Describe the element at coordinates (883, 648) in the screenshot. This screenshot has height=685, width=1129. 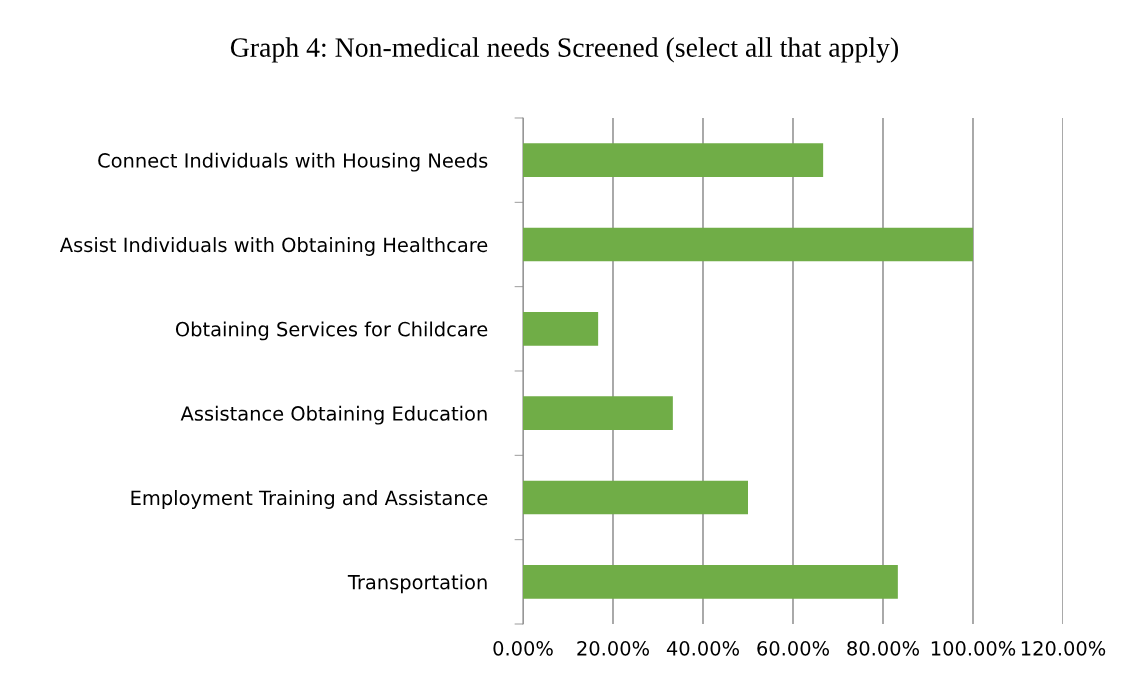
I see `x-tick-label: 80.00%` at that location.